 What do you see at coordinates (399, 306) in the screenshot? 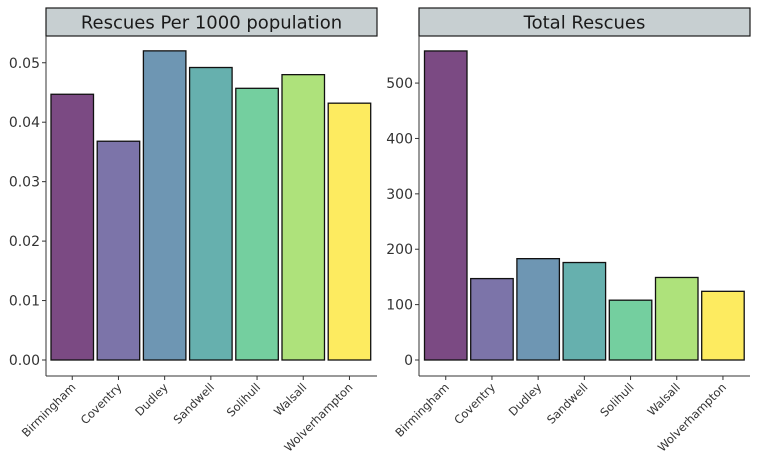
I see `y-tick-label: 100` at bounding box center [399, 306].